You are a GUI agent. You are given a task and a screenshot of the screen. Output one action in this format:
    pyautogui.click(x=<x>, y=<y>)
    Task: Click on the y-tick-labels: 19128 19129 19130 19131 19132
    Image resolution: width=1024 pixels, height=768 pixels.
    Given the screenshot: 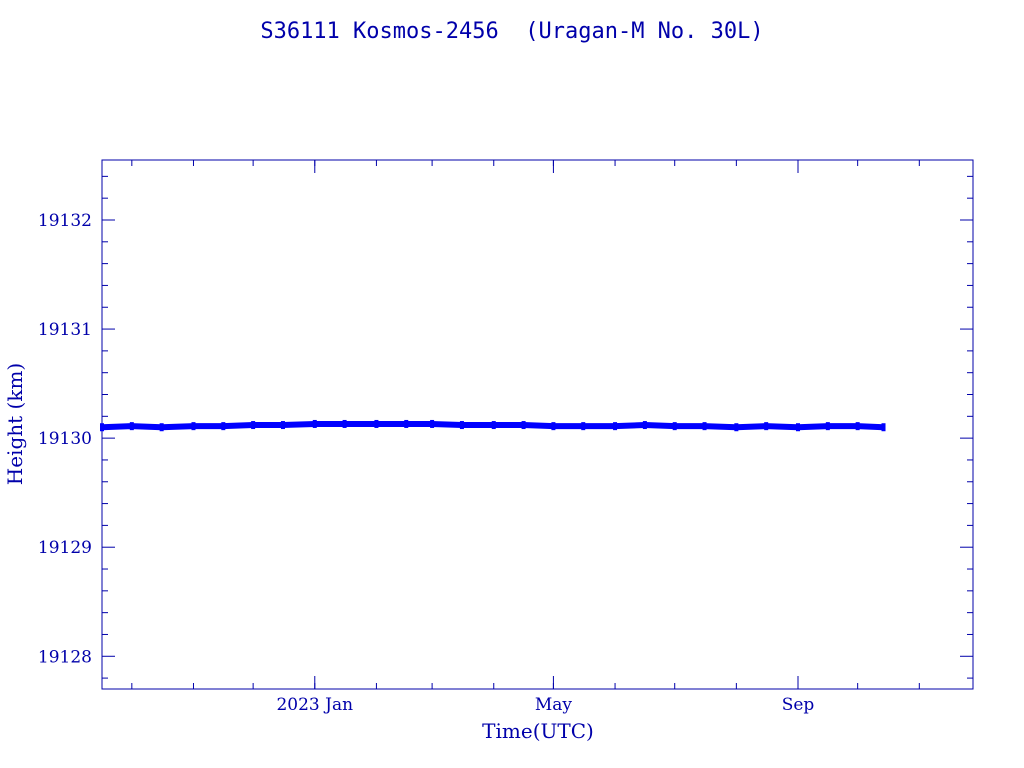 What is the action you would take?
    pyautogui.click(x=65, y=439)
    